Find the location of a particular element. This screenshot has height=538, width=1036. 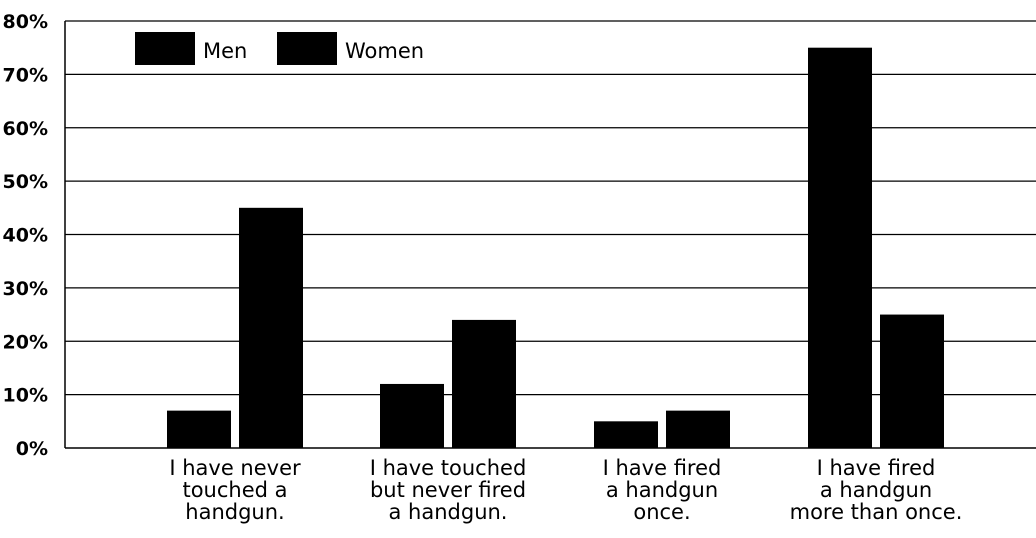

y-axis-tick-labels: 0% 10% 20% 30% 40% 50% 60% 70% 80% is located at coordinates (25, 235).